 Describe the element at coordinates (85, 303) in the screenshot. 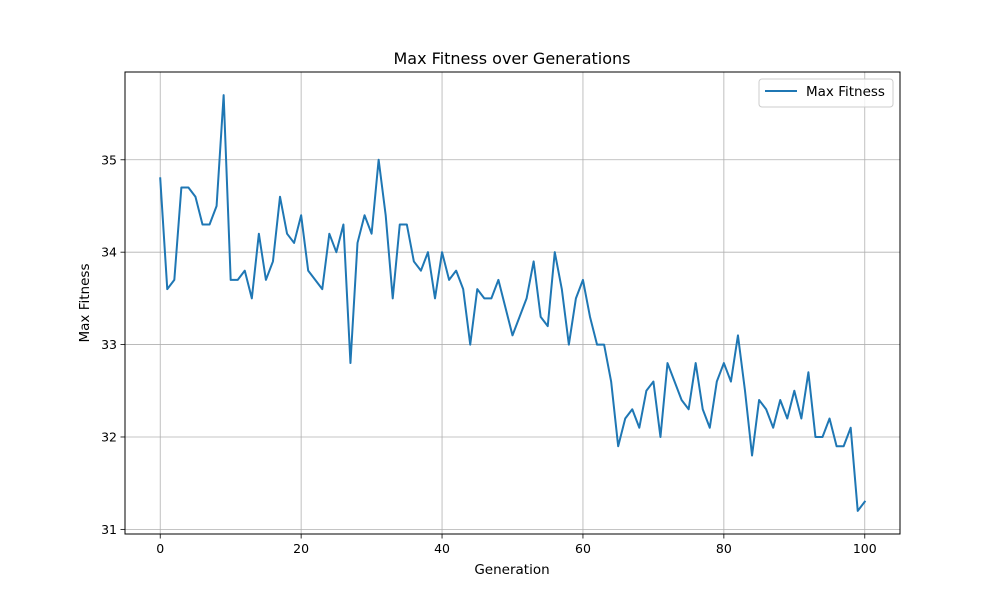

I see `y-axis-label: Max Fitness` at that location.